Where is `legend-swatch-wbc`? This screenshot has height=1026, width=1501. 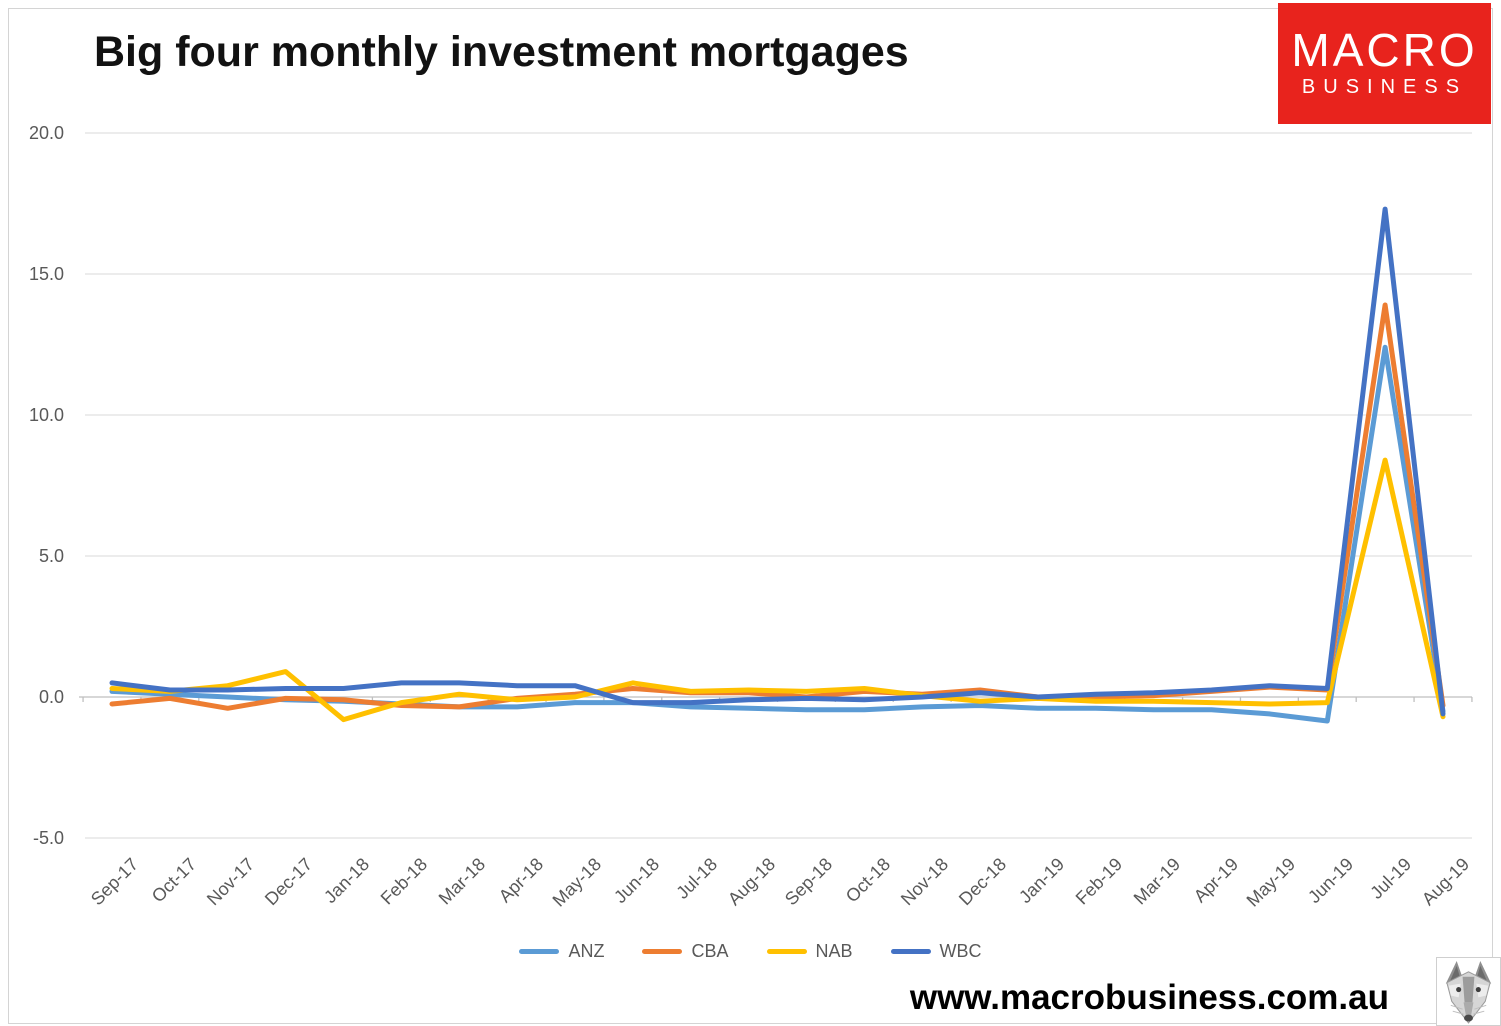
legend-swatch-wbc is located at coordinates (910, 951).